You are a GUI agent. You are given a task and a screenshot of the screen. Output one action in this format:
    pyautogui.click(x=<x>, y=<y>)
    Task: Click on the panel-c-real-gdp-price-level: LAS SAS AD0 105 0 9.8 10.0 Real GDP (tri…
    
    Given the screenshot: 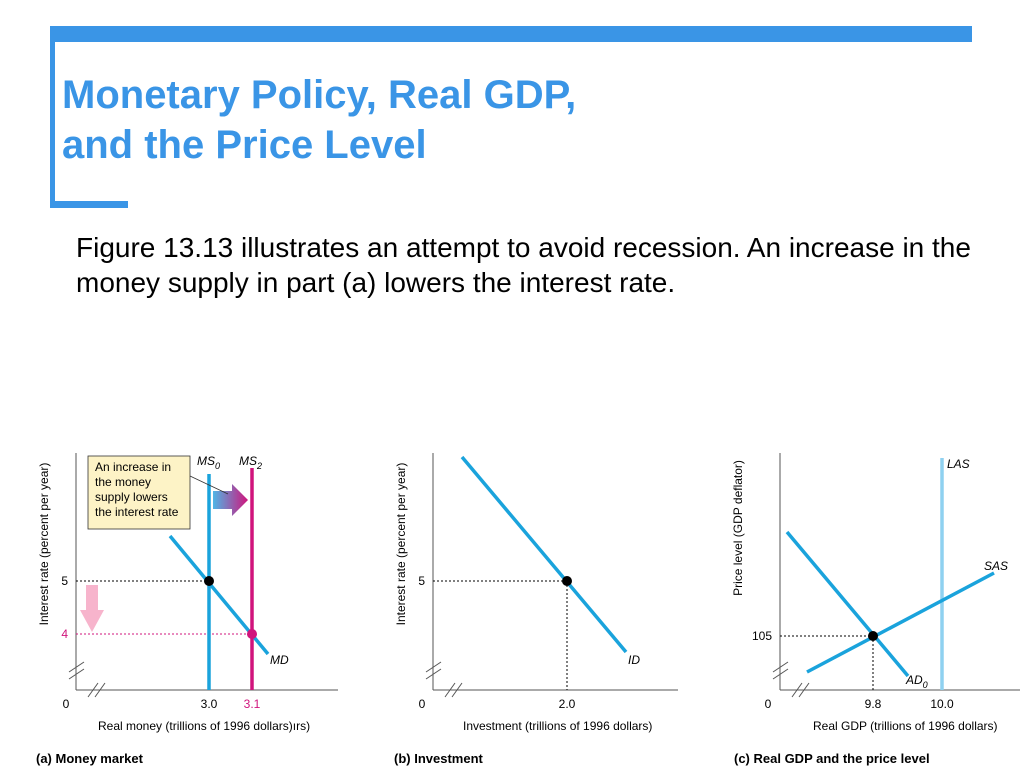 What is the action you would take?
    pyautogui.click(x=875, y=609)
    